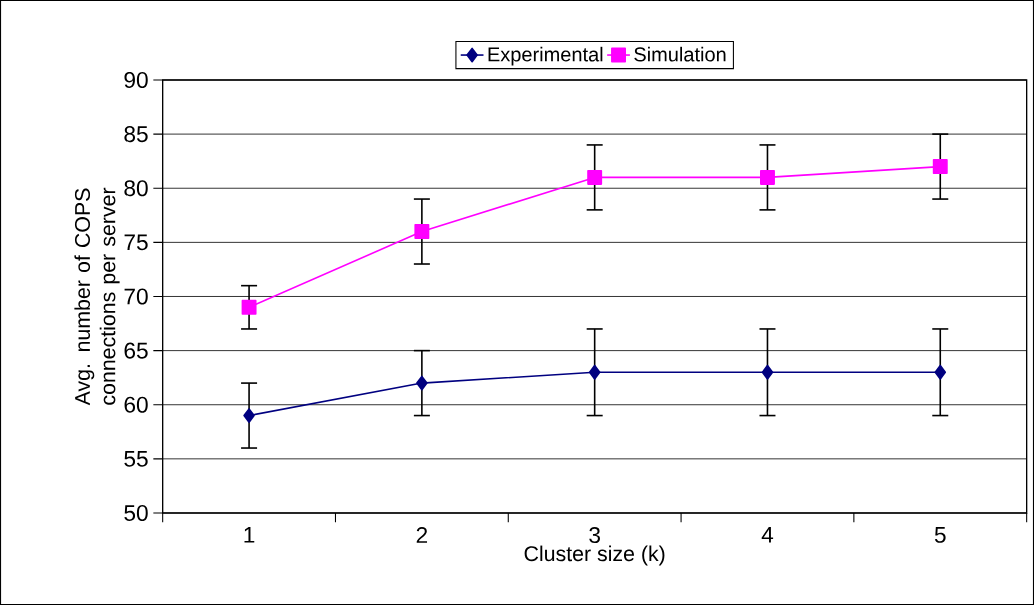 The width and height of the screenshot is (1034, 605). What do you see at coordinates (136, 80) in the screenshot?
I see `y-tick-label: 90` at bounding box center [136, 80].